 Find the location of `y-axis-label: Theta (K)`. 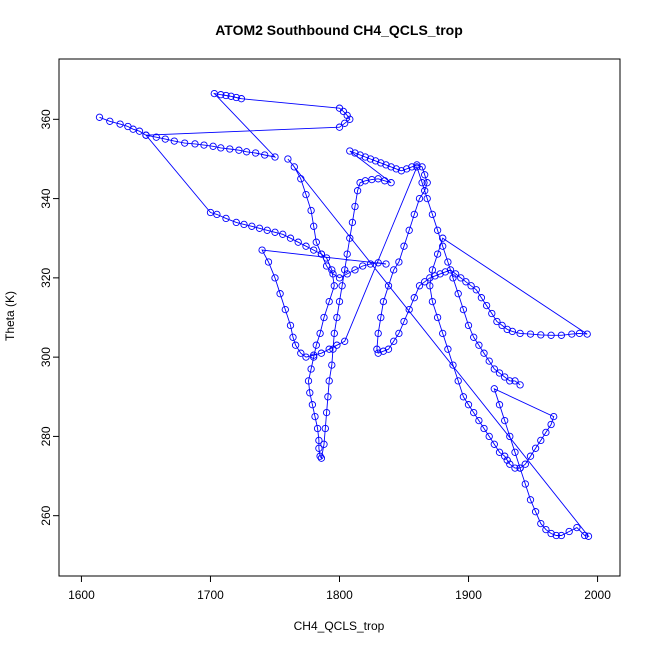

y-axis-label: Theta (K) is located at coordinates (10, 316).